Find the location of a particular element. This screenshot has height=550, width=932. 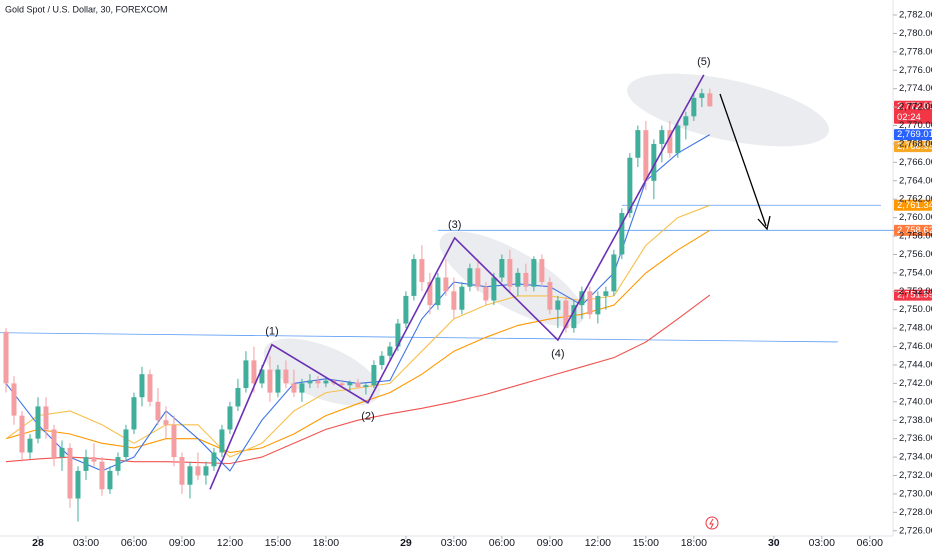

wave-label: (1) is located at coordinates (271, 332).